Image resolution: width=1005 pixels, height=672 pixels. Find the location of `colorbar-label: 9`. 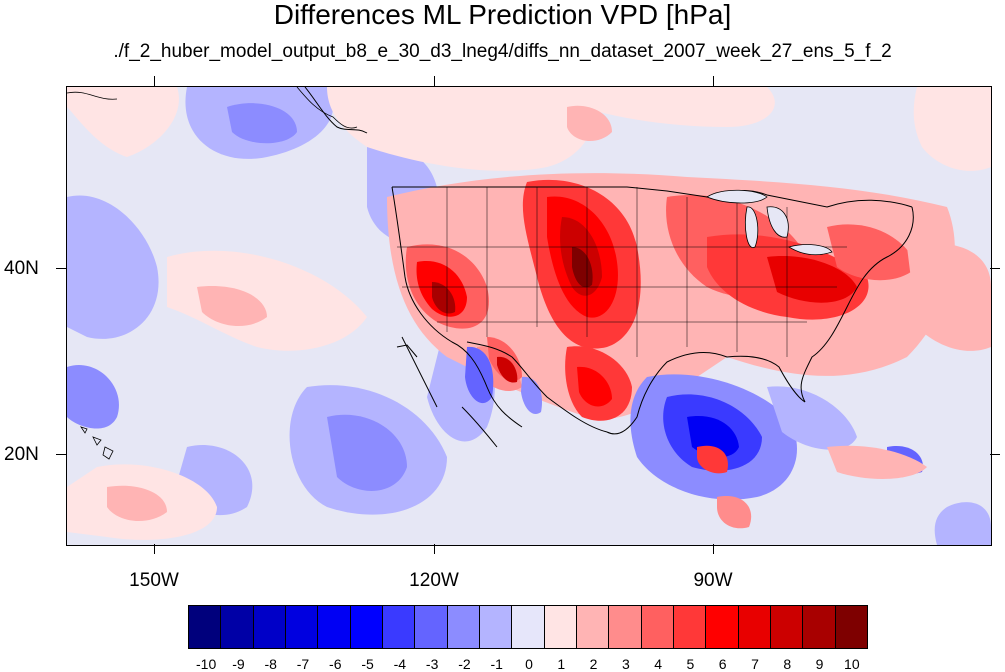

colorbar-label: 9 is located at coordinates (819, 664).